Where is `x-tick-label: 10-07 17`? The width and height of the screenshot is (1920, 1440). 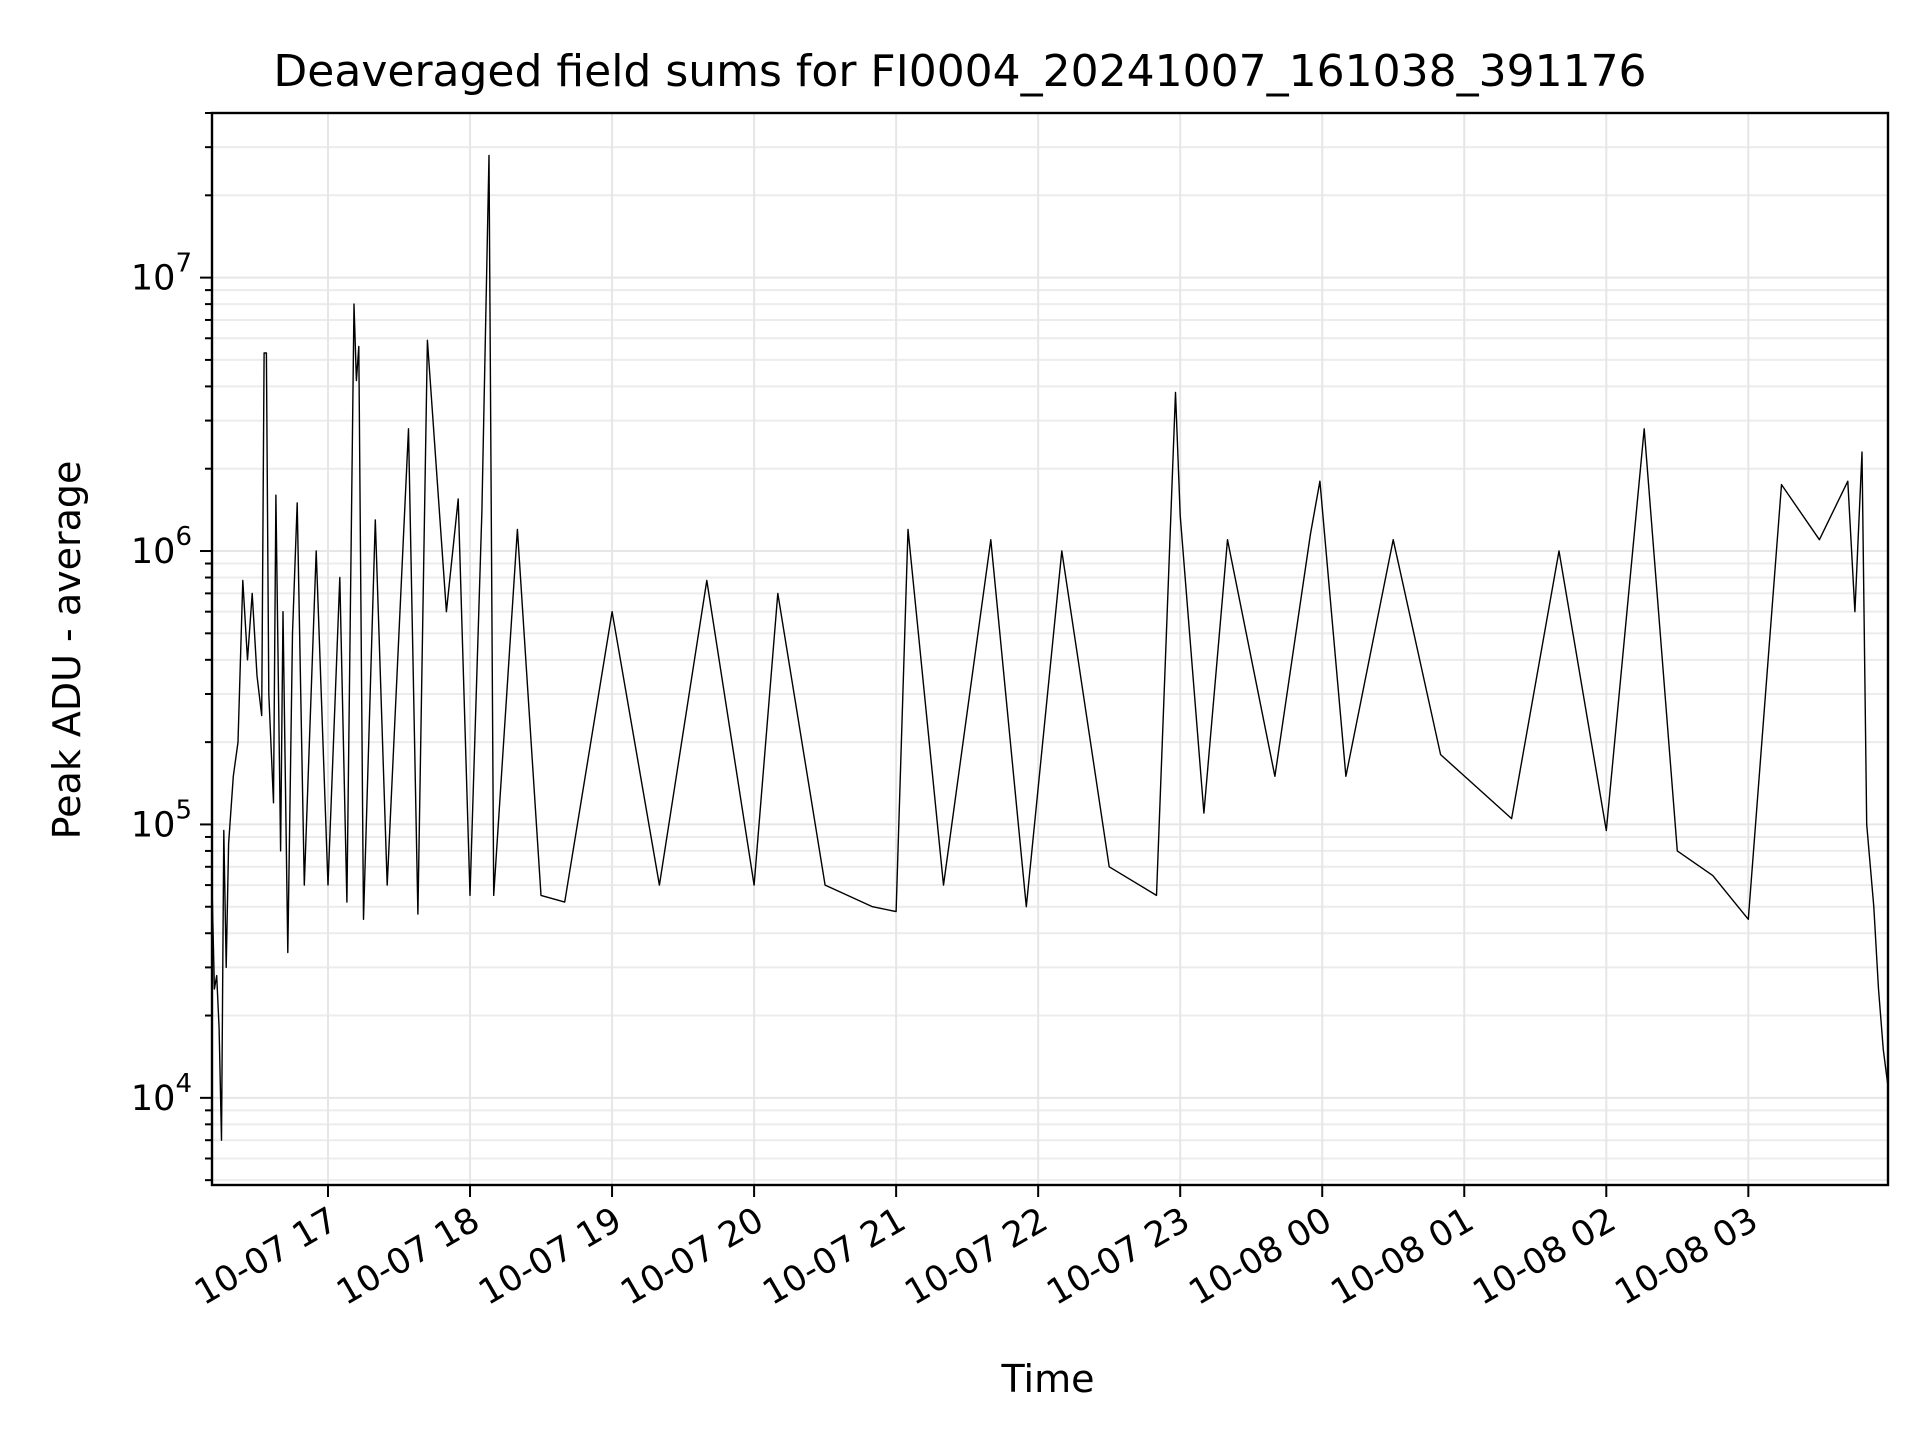 x-tick-label: 10-07 17 is located at coordinates (266, 1256).